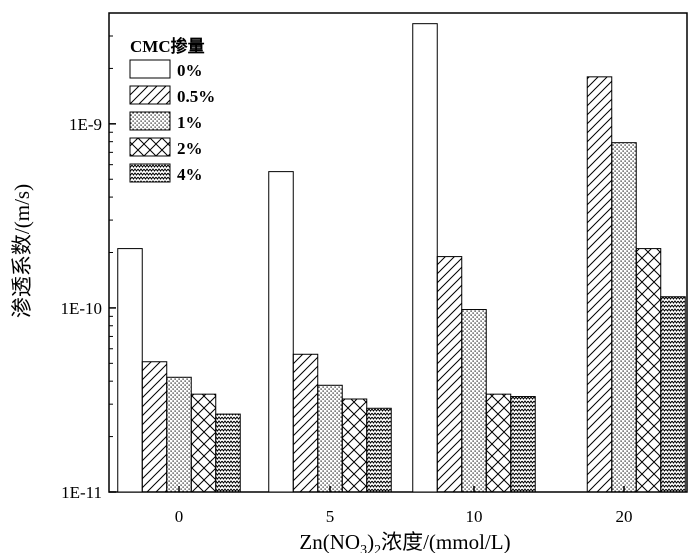 The image size is (690, 553). I want to click on legend-label: 1%, so click(190, 122).